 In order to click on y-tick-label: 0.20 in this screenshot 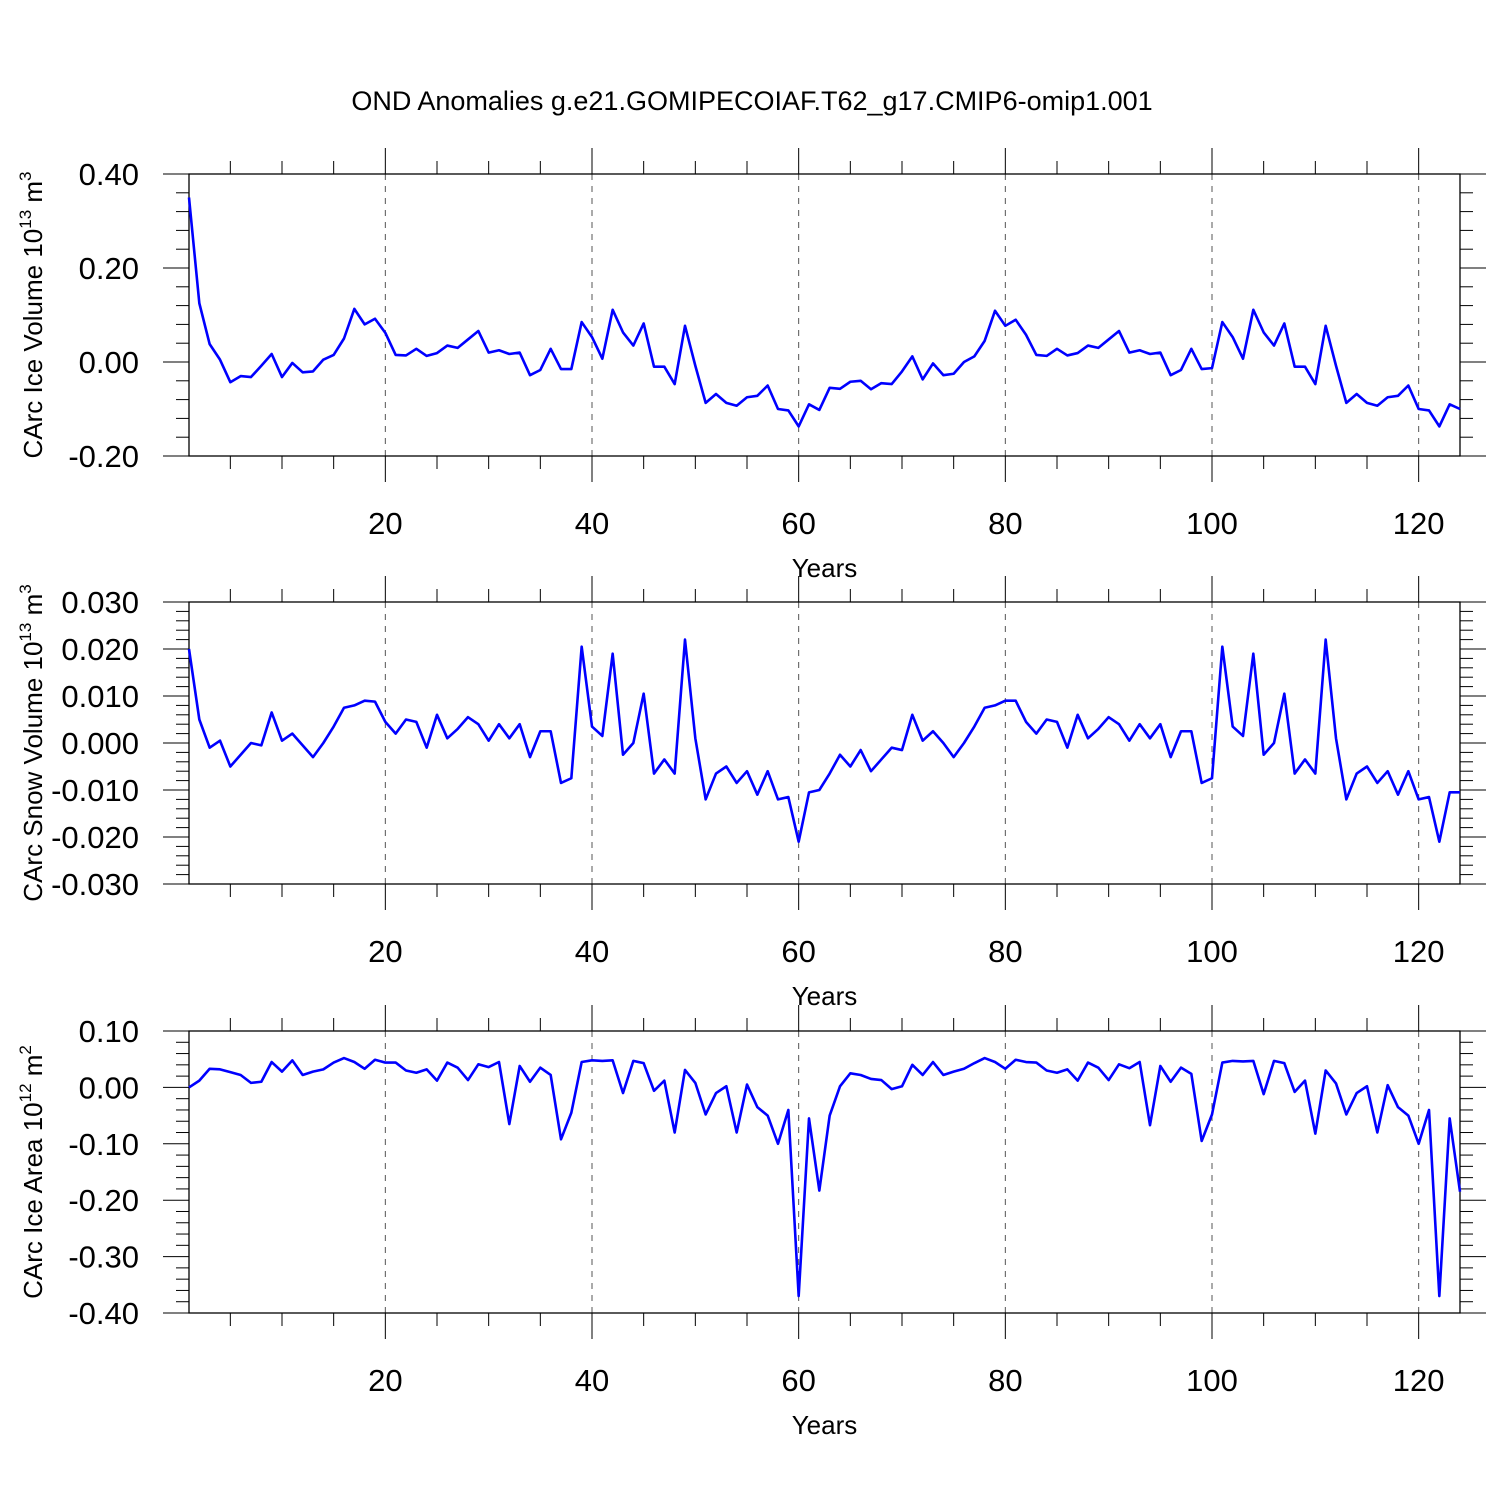, I will do `click(109, 268)`.